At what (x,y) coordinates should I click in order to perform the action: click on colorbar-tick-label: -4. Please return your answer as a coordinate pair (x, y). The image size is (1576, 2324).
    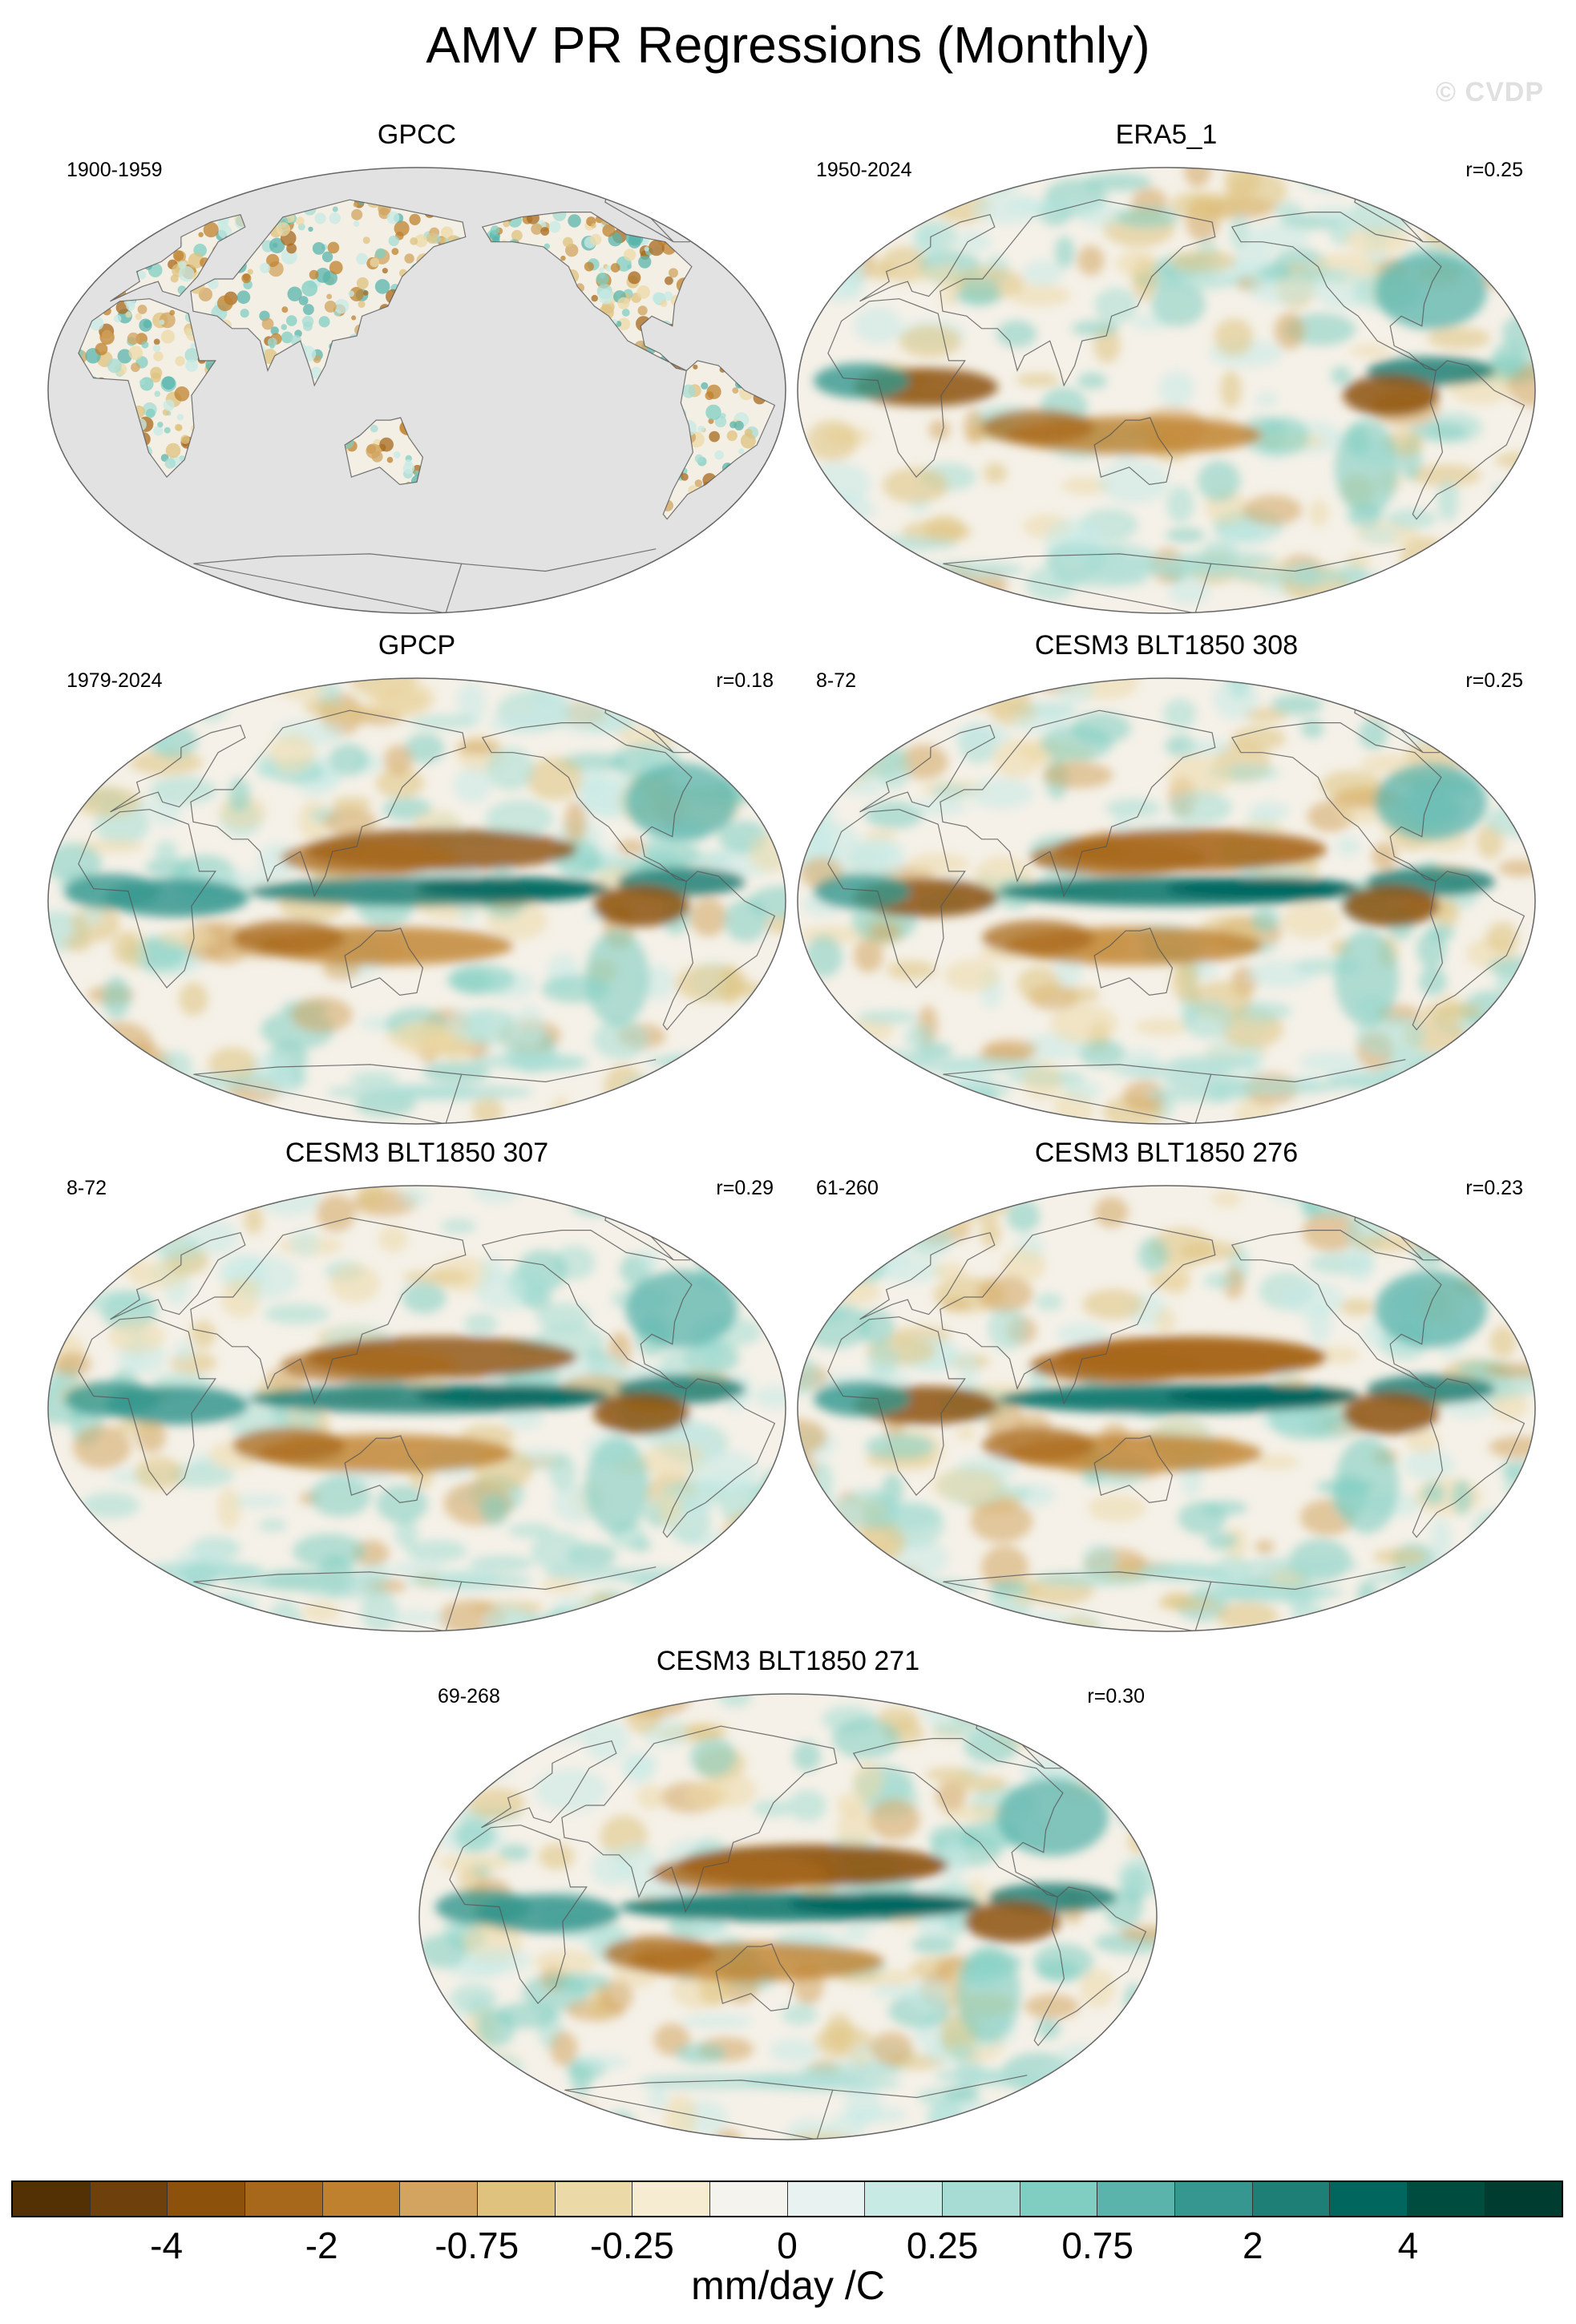
    Looking at the image, I should click on (167, 2245).